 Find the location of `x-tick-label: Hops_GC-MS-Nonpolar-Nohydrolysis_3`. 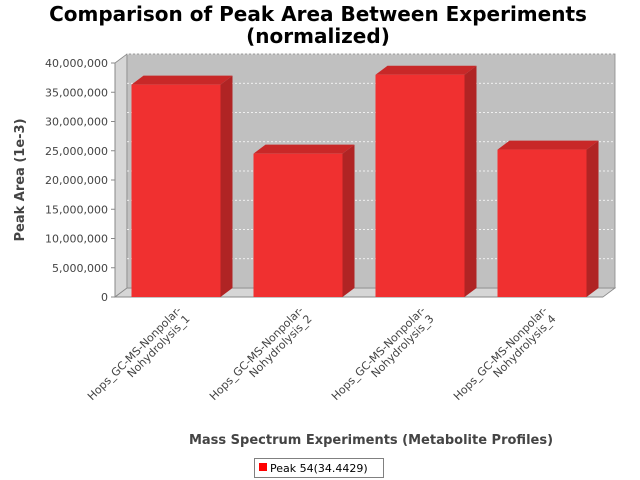

x-tick-label: Hops_GC-MS-Nonpolar-Nohydrolysis_3 is located at coordinates (383, 358).